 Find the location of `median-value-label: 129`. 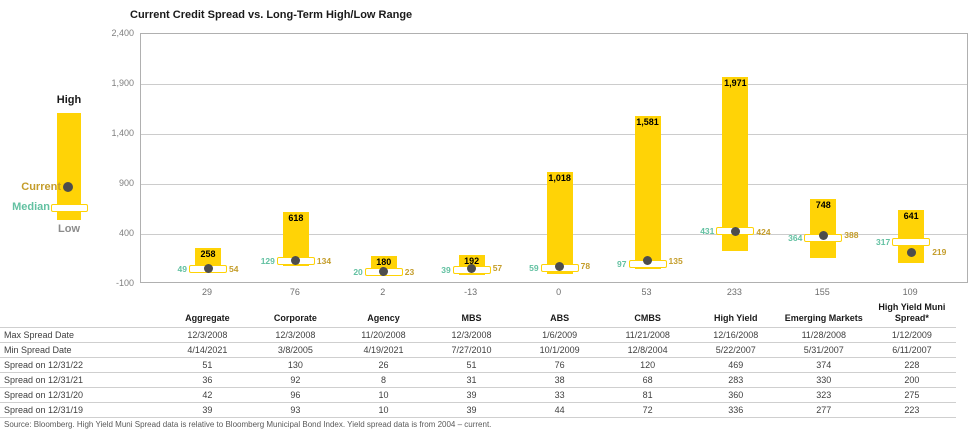

median-value-label: 129 is located at coordinates (267, 261).